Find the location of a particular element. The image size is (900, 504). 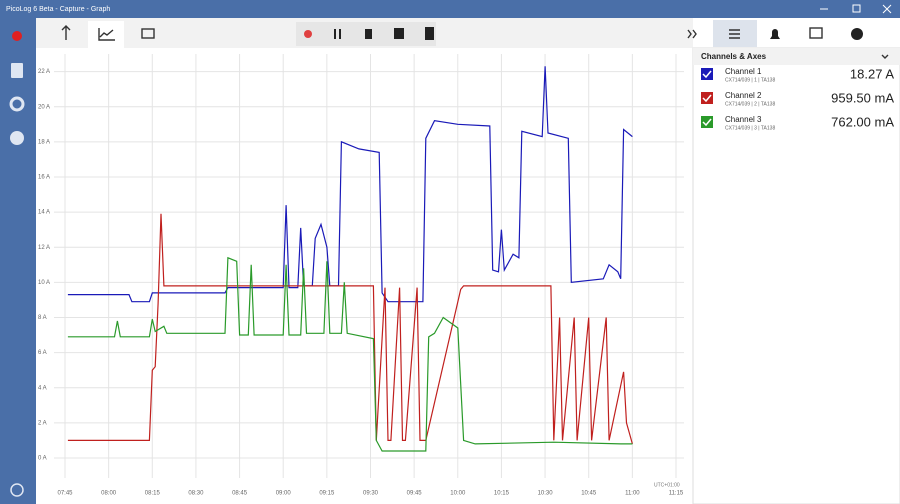

close-button is located at coordinates (887, 9).